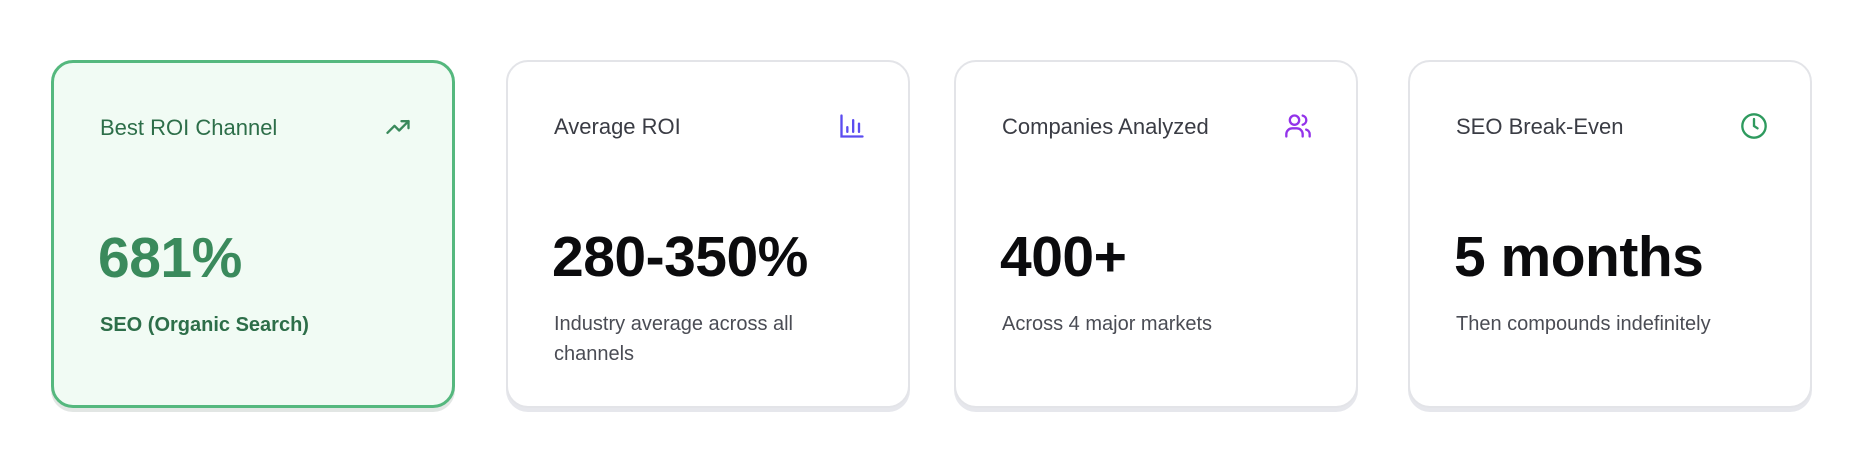 Image resolution: width=1854 pixels, height=464 pixels. What do you see at coordinates (170, 258) in the screenshot?
I see `card-value: 681%` at bounding box center [170, 258].